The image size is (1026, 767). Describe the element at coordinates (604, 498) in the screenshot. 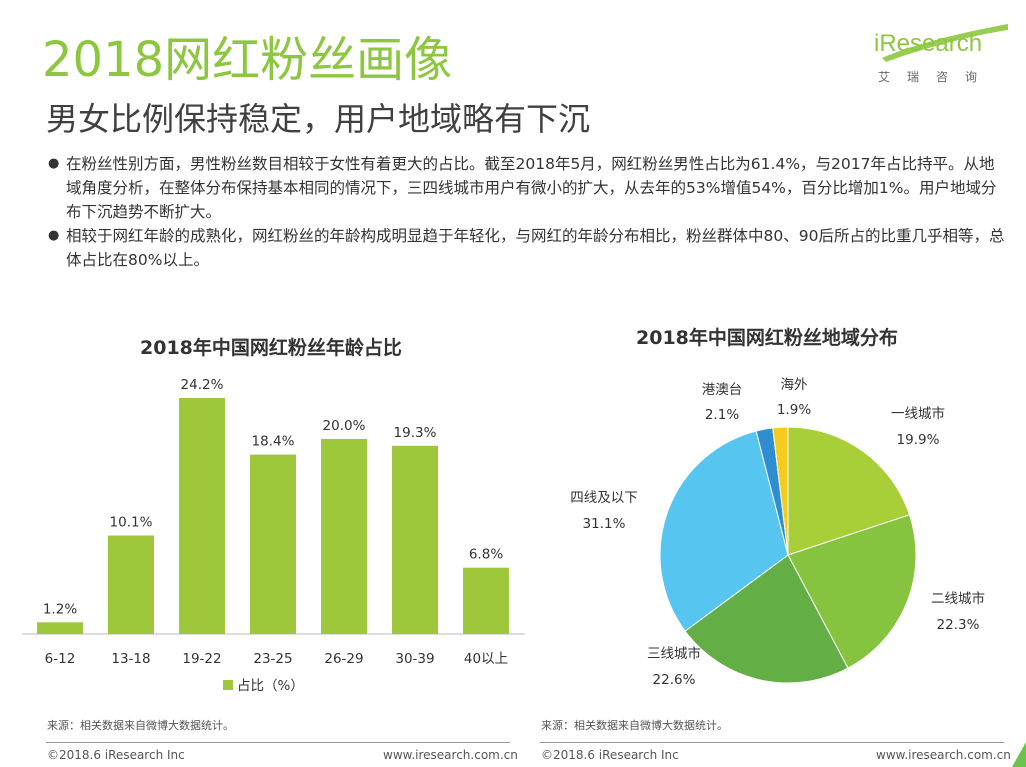

I see `pie-slice-label: 四线及以下` at that location.